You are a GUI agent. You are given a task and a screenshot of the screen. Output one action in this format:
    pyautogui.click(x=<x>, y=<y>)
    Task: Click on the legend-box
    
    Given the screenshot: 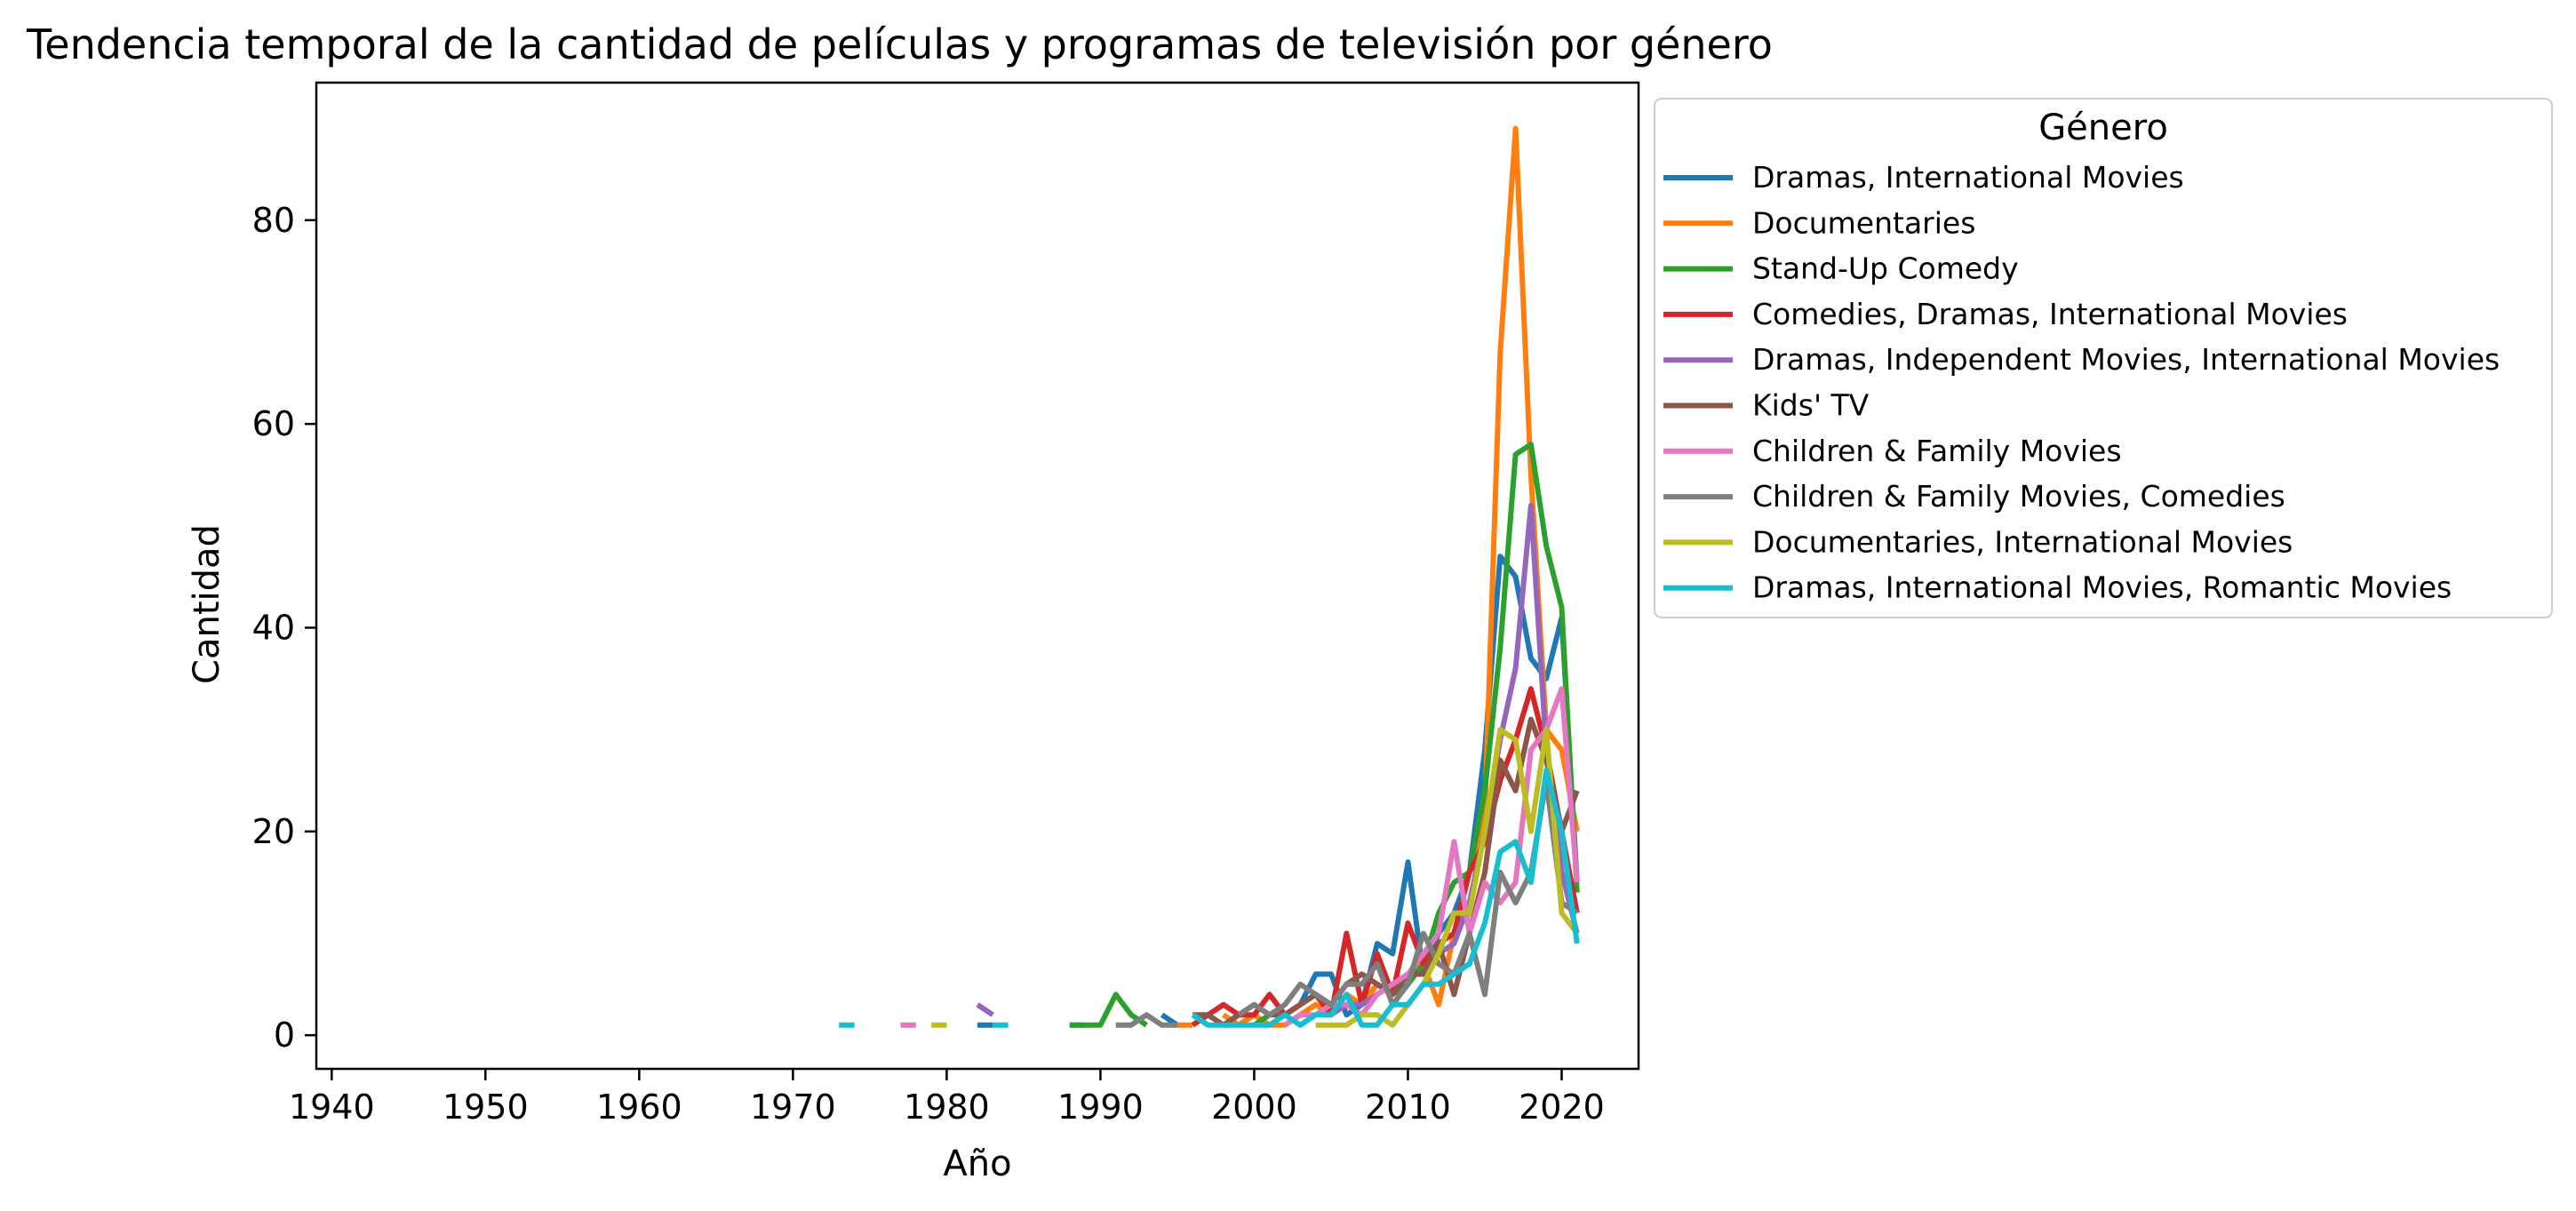 What is the action you would take?
    pyautogui.click(x=2104, y=358)
    